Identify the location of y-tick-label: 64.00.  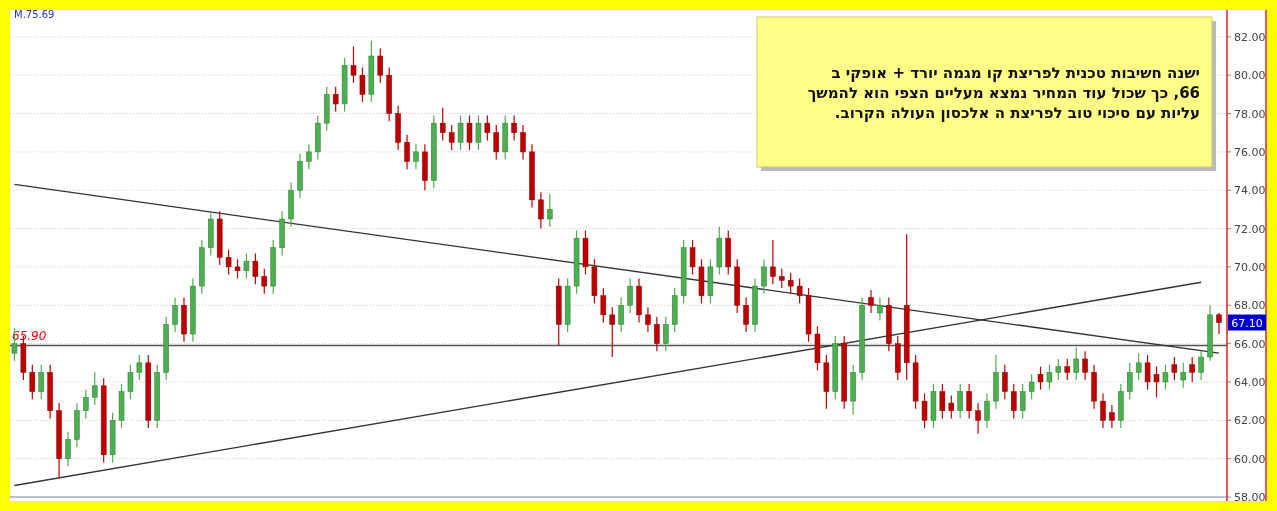
(1250, 382).